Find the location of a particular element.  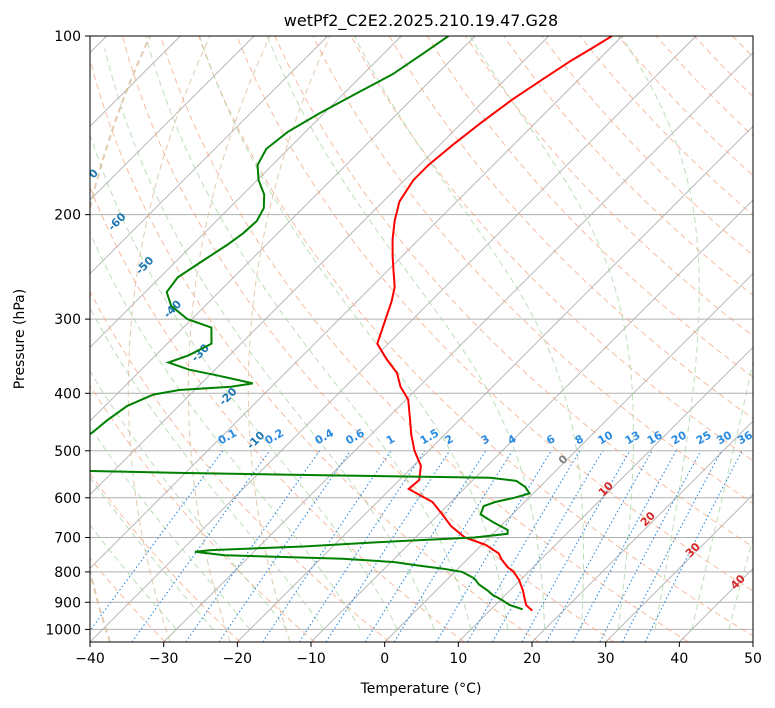

x-axis-label: Temperature (°C) is located at coordinates (421, 689).